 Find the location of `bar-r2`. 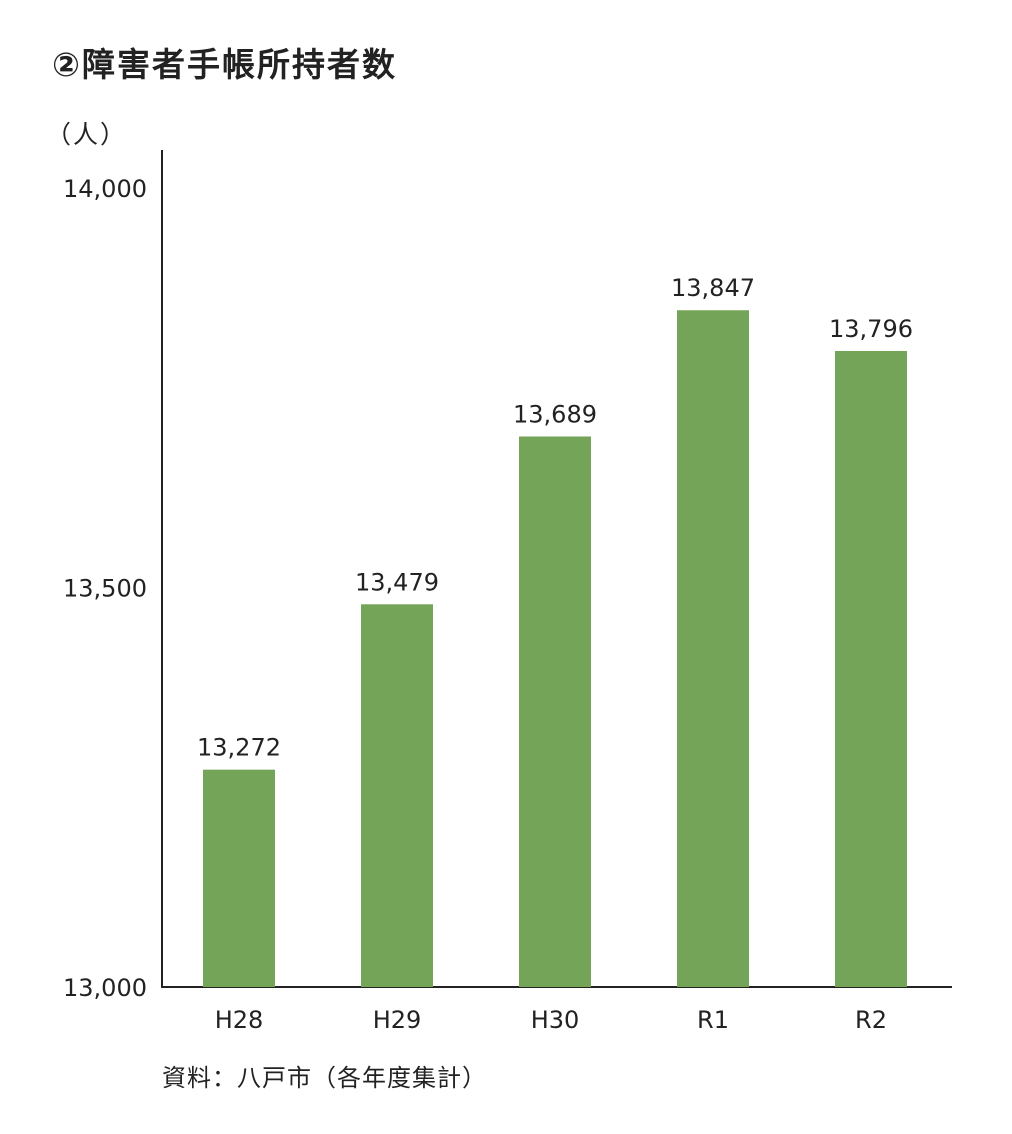

bar-r2 is located at coordinates (871, 669).